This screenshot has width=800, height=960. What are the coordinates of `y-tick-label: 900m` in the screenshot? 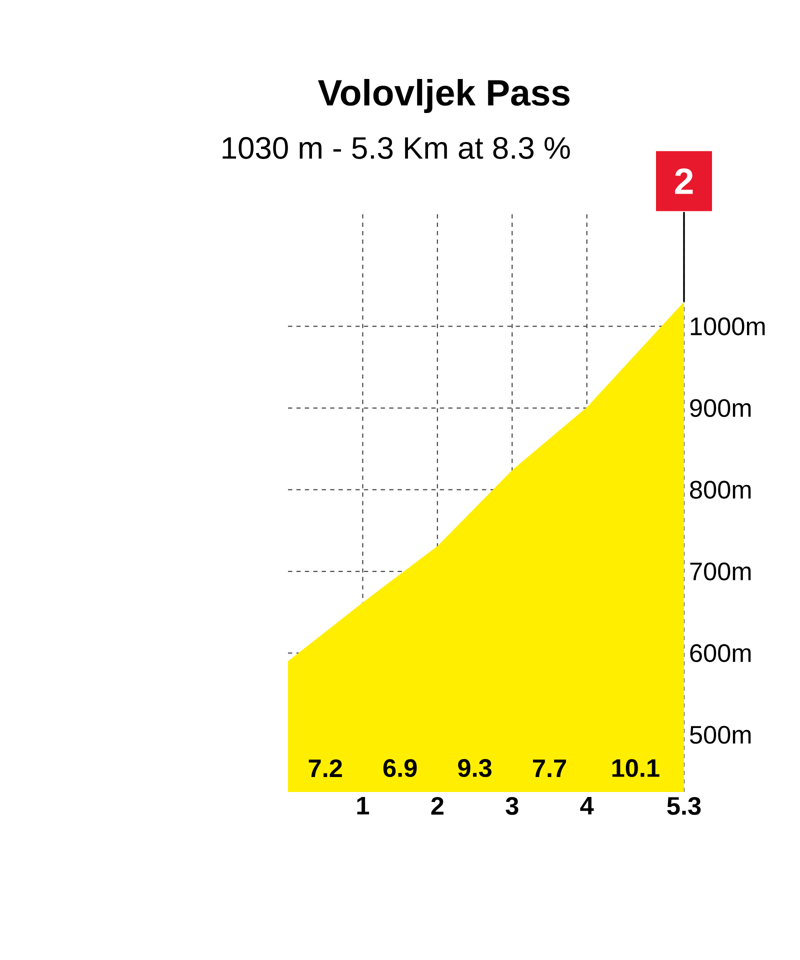 It's located at (720, 408).